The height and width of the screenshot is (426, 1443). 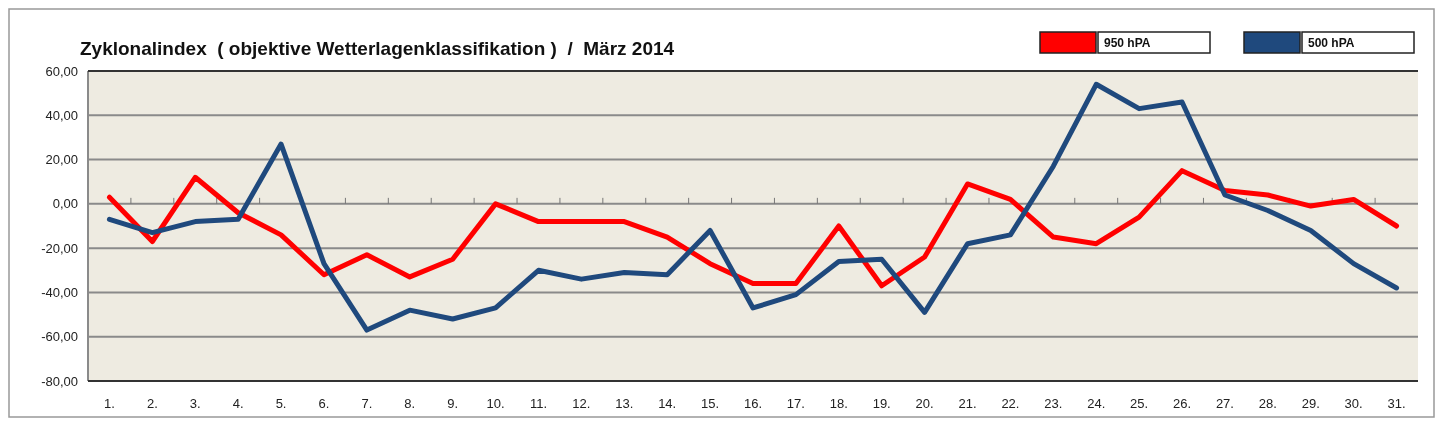 What do you see at coordinates (1127, 43) in the screenshot?
I see `legend-label: 950 hPA` at bounding box center [1127, 43].